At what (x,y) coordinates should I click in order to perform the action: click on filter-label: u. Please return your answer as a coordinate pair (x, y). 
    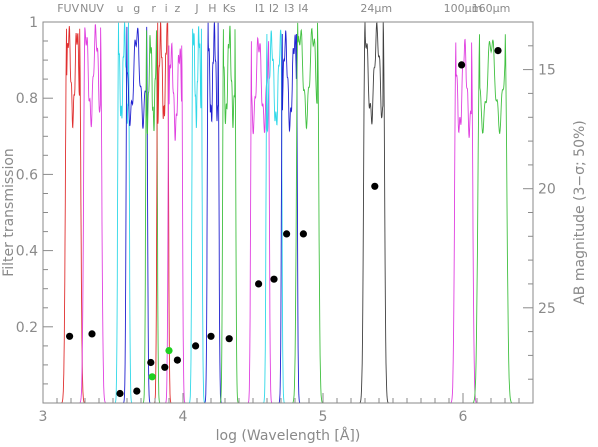
    Looking at the image, I should click on (120, 8).